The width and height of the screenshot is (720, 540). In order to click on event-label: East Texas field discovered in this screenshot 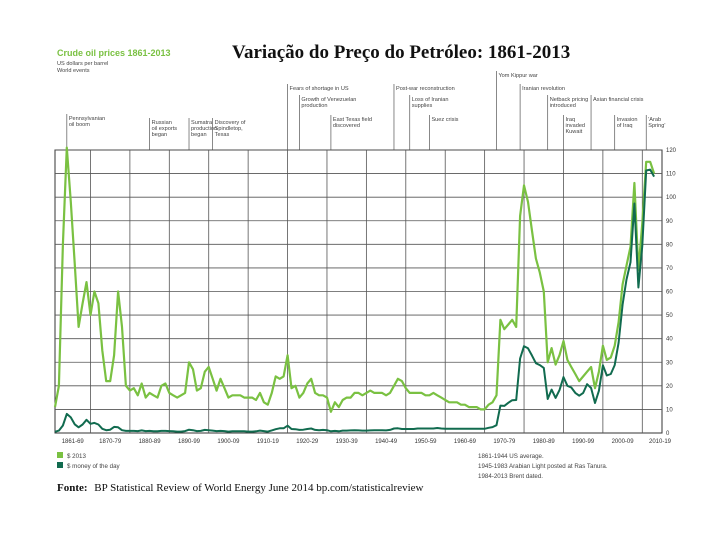, I will do `click(352, 123)`.